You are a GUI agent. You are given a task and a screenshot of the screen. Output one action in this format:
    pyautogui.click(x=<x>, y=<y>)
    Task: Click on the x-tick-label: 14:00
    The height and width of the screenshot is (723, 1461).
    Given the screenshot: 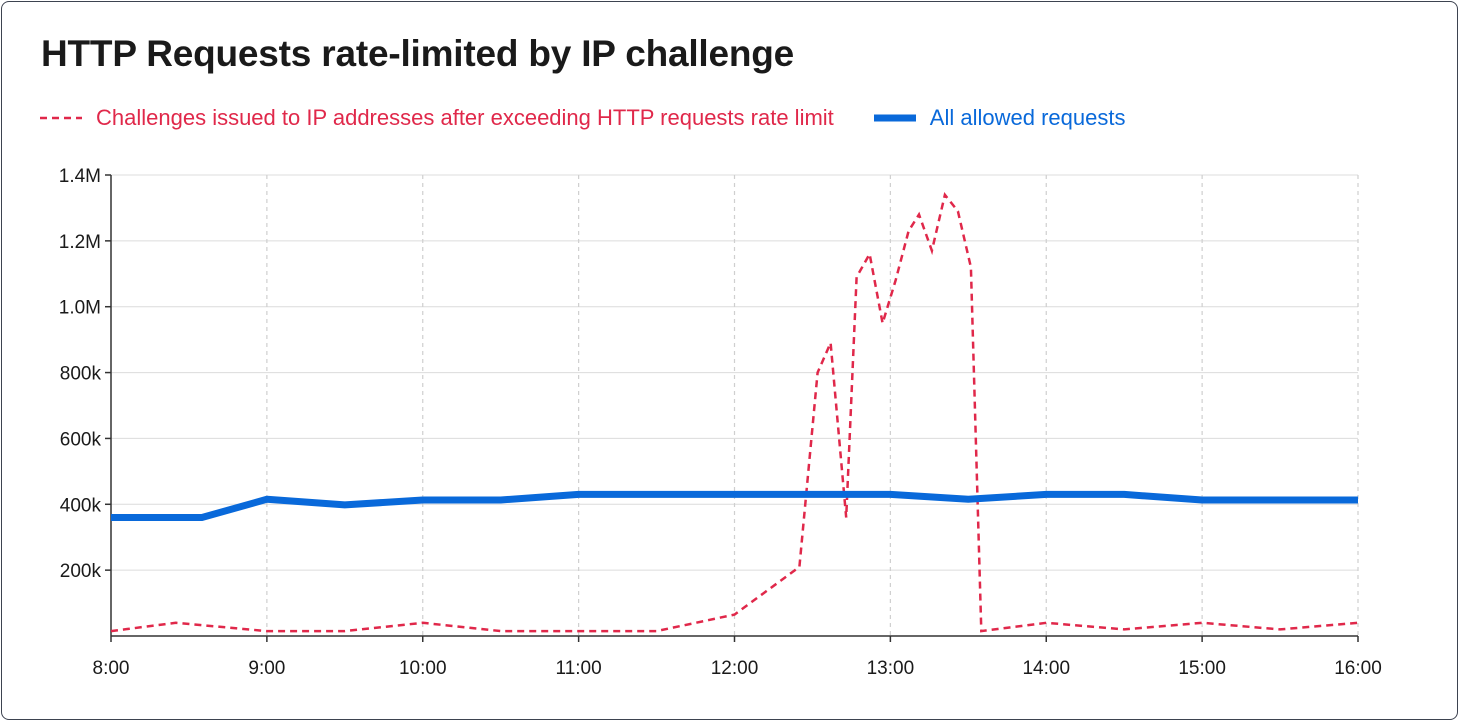 What is the action you would take?
    pyautogui.click(x=1046, y=668)
    